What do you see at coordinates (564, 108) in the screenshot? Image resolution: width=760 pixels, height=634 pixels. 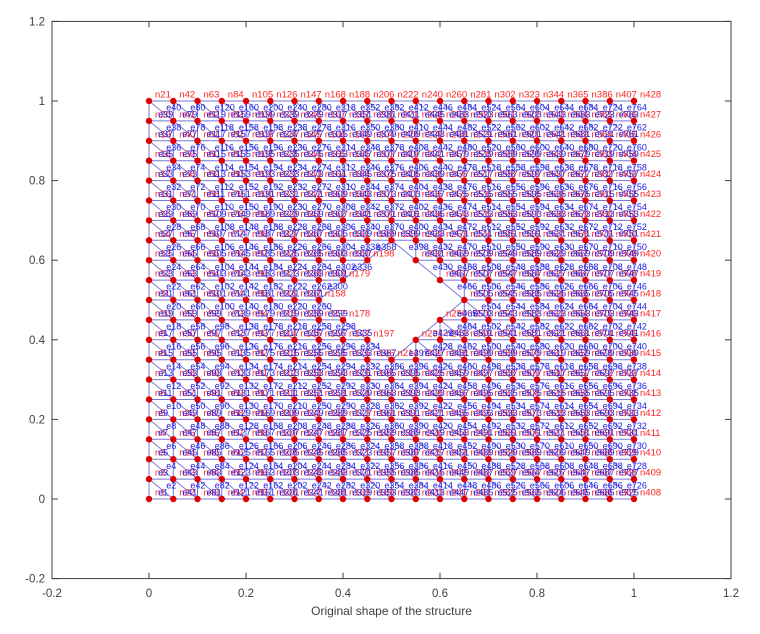 I see `svg-text: e644` at bounding box center [564, 108].